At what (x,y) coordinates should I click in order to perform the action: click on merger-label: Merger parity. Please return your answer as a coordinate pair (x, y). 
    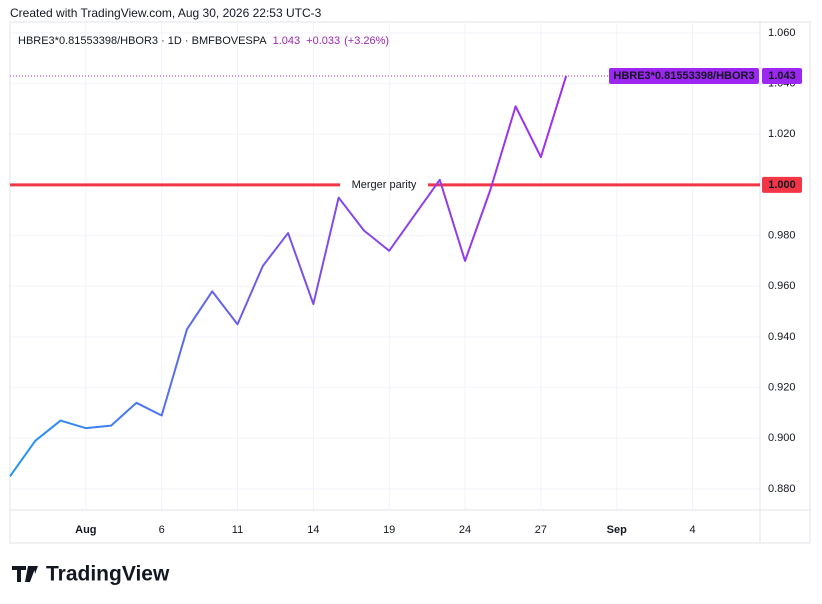
    Looking at the image, I should click on (384, 185).